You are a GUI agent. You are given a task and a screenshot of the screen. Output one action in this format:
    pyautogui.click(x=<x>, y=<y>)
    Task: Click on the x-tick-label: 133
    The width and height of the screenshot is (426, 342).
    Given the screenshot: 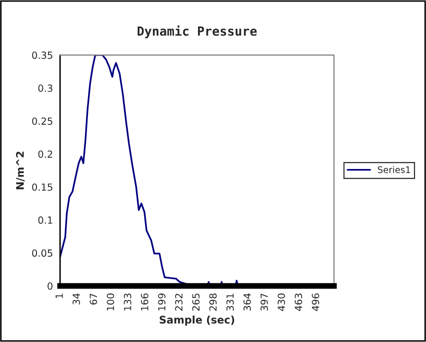 What is the action you would take?
    pyautogui.click(x=128, y=302)
    